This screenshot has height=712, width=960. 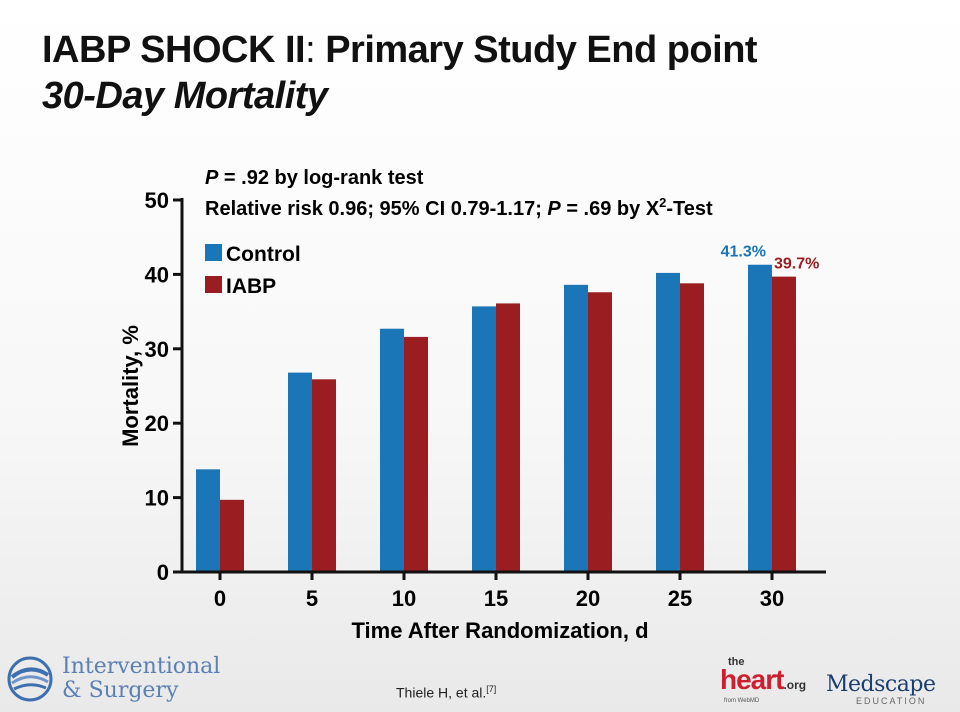 What do you see at coordinates (772, 598) in the screenshot?
I see `x-tick-label: 30` at bounding box center [772, 598].